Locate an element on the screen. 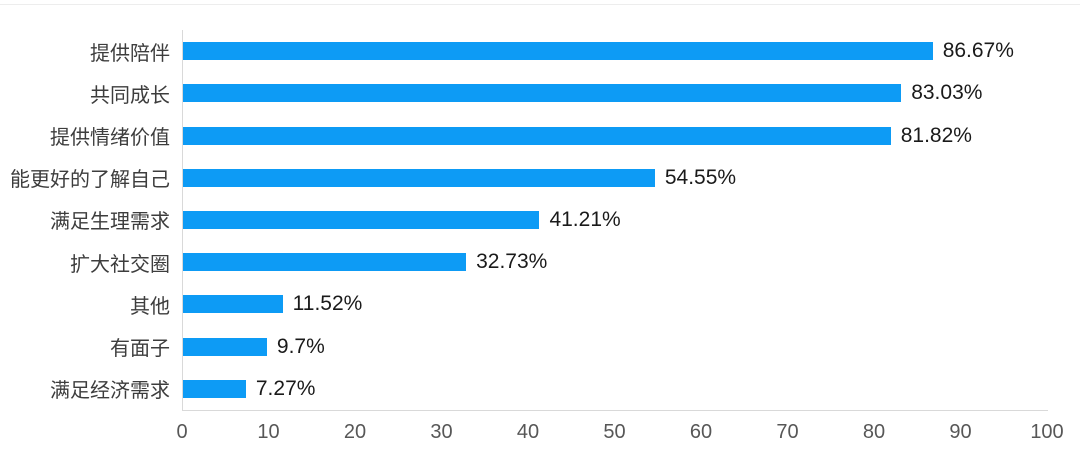 Image resolution: width=1080 pixels, height=457 pixels. category-label: 满足生理需求 is located at coordinates (110, 222).